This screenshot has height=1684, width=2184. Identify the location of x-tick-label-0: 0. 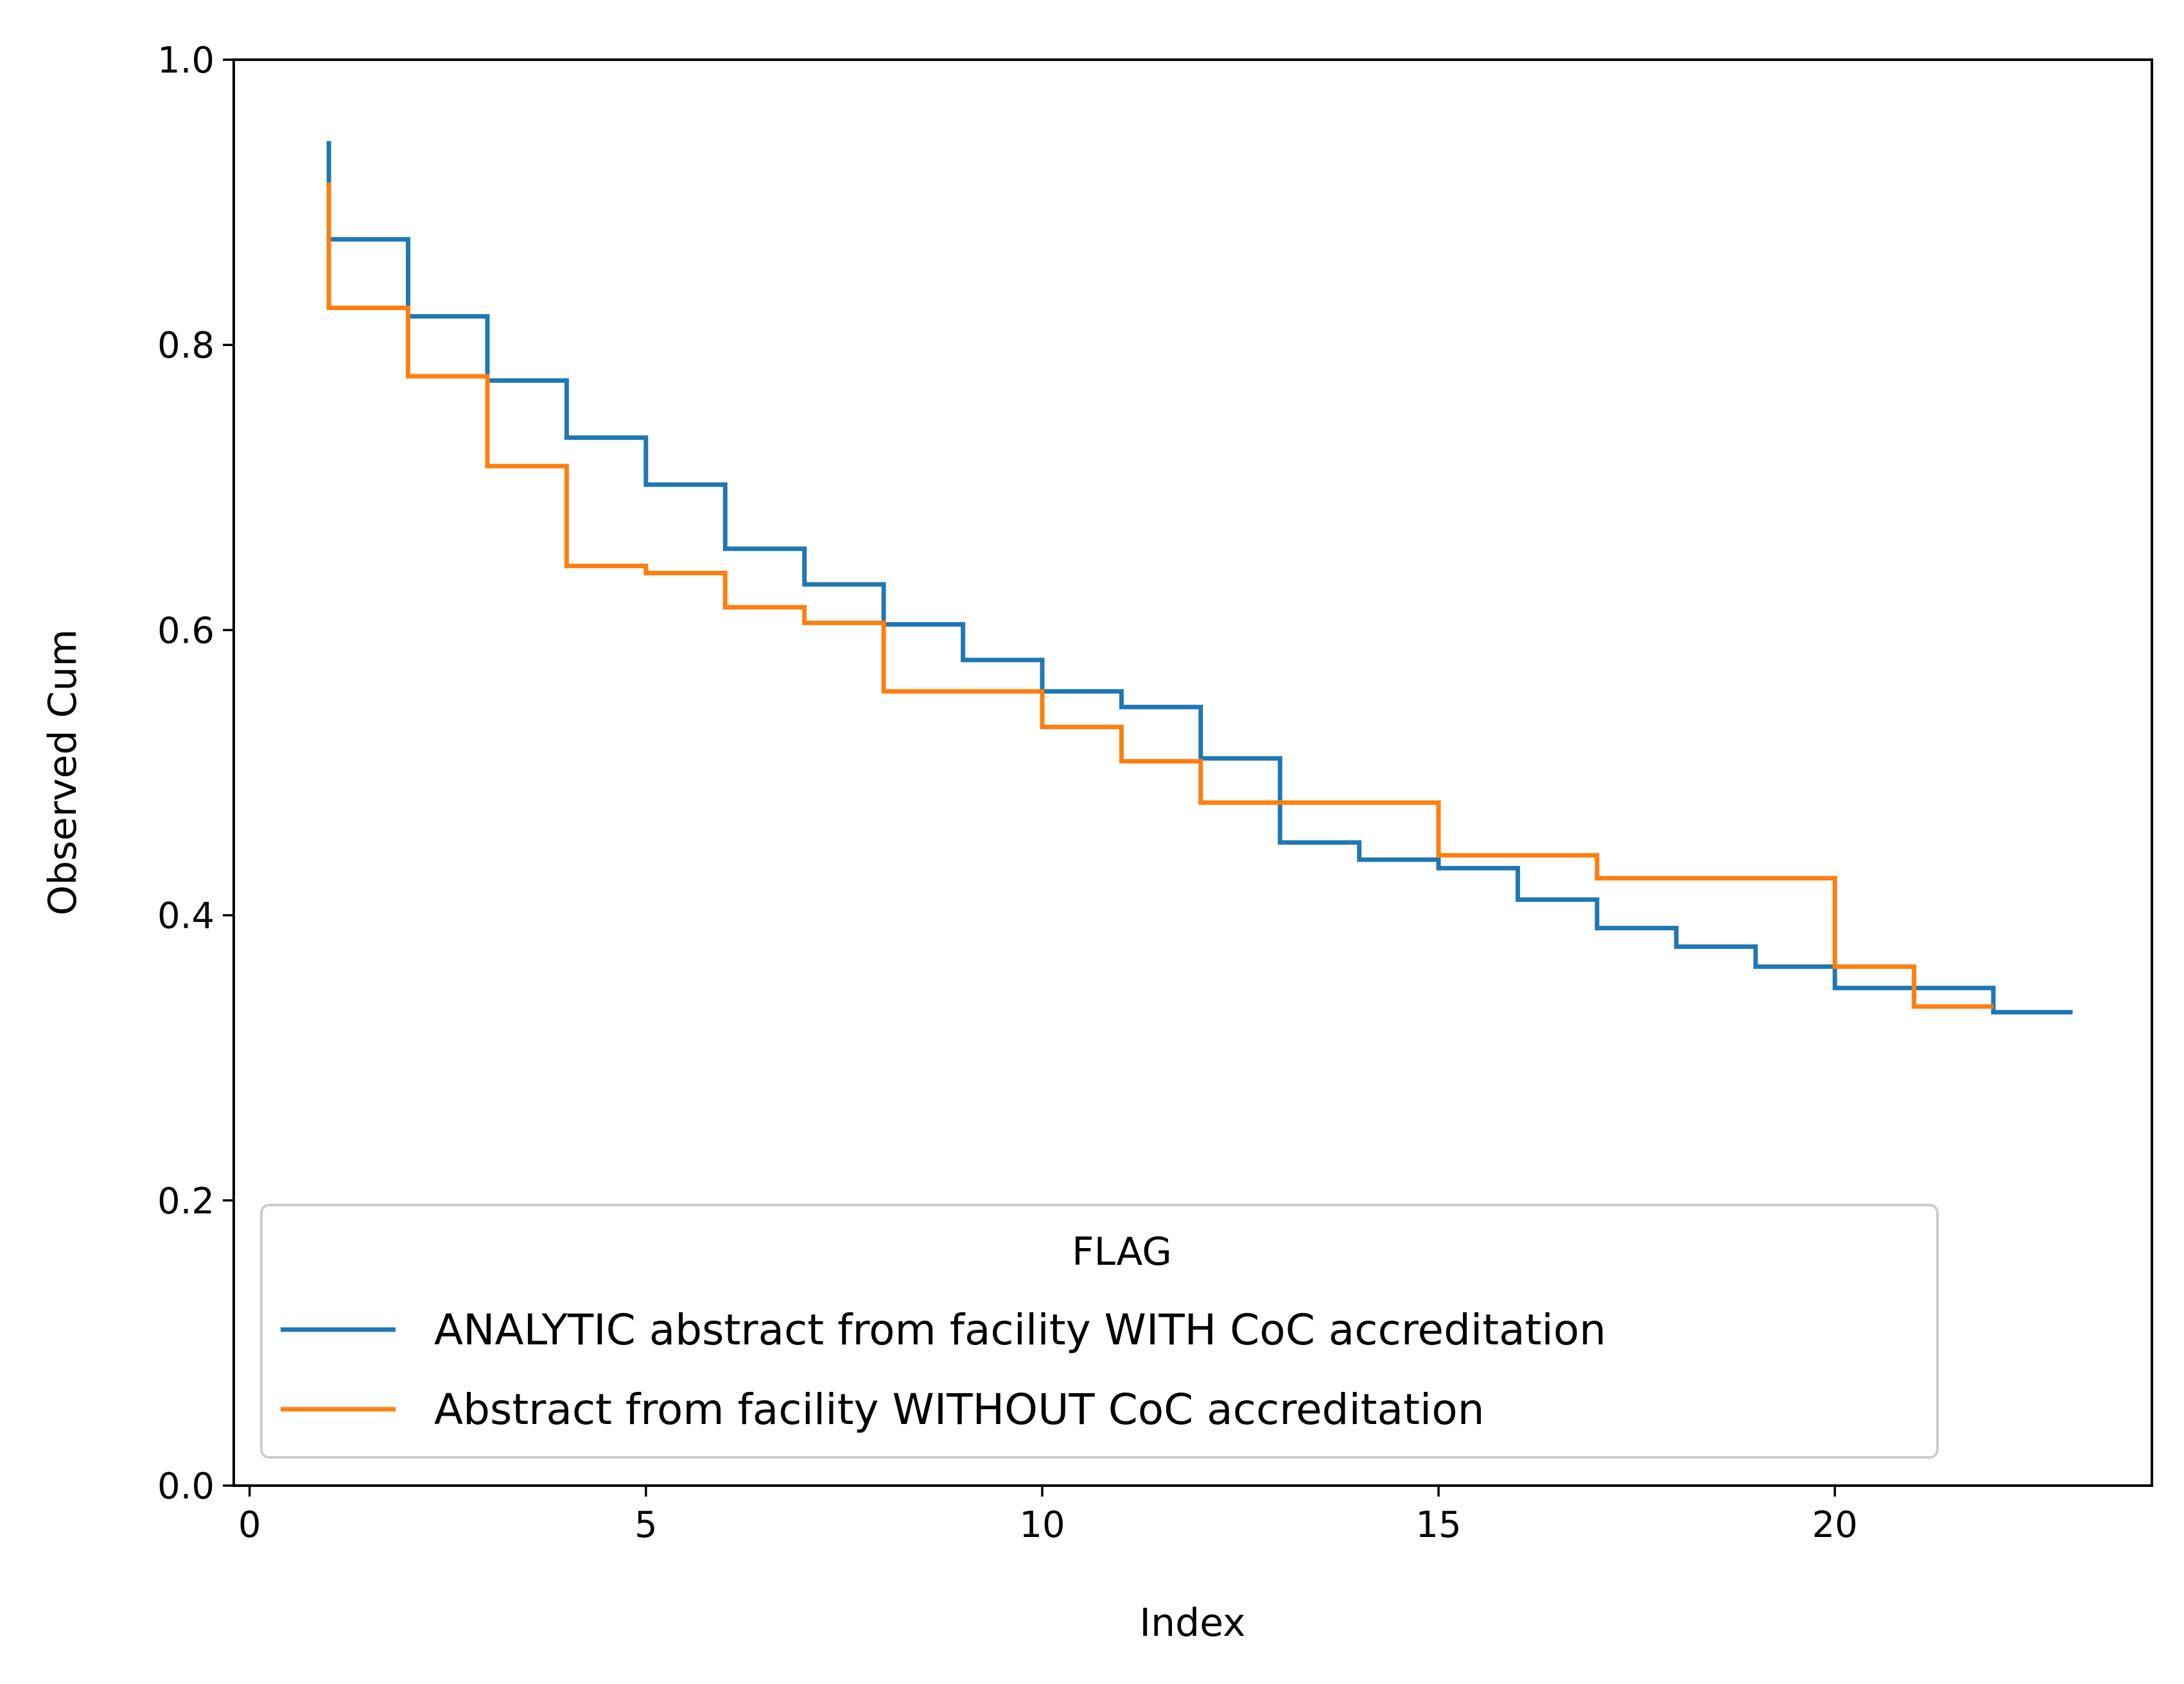
(250, 1525).